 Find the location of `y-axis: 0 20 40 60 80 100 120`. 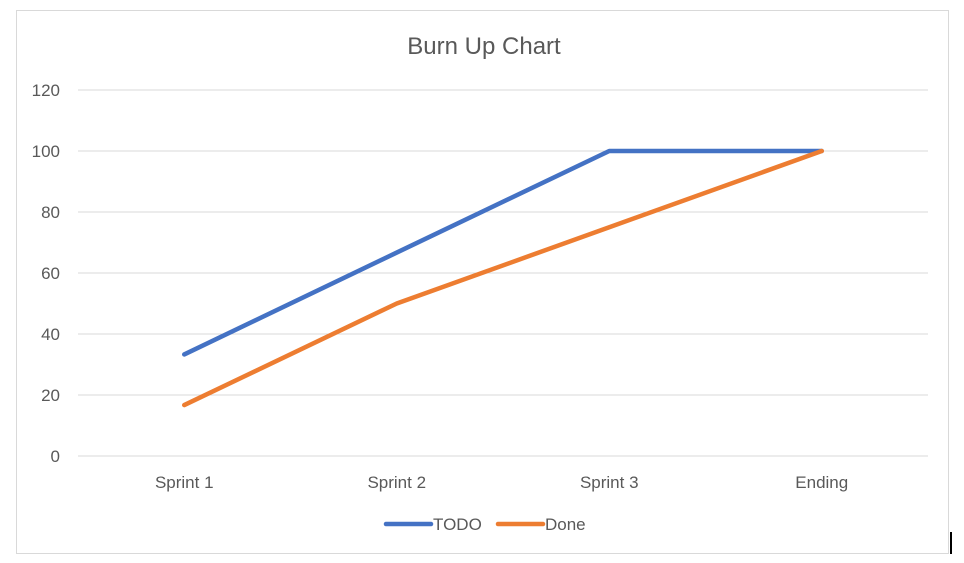

y-axis: 0 20 40 60 80 100 120 is located at coordinates (46, 273).